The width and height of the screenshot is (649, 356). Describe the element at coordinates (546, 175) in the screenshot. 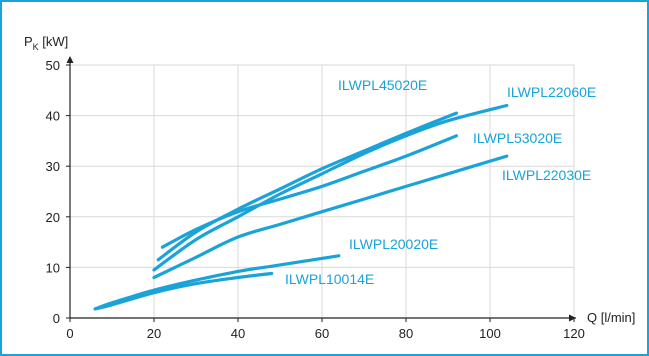

I see `series-label-ilwpl22030e: ILWPL22030E` at that location.